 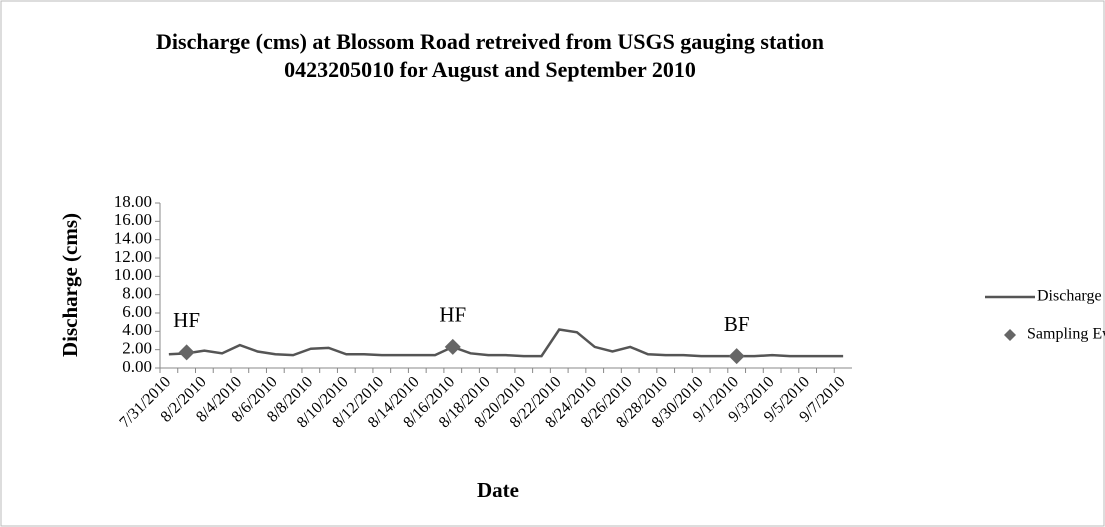 What do you see at coordinates (133, 219) in the screenshot?
I see `y-tick-label: 16.00` at bounding box center [133, 219].